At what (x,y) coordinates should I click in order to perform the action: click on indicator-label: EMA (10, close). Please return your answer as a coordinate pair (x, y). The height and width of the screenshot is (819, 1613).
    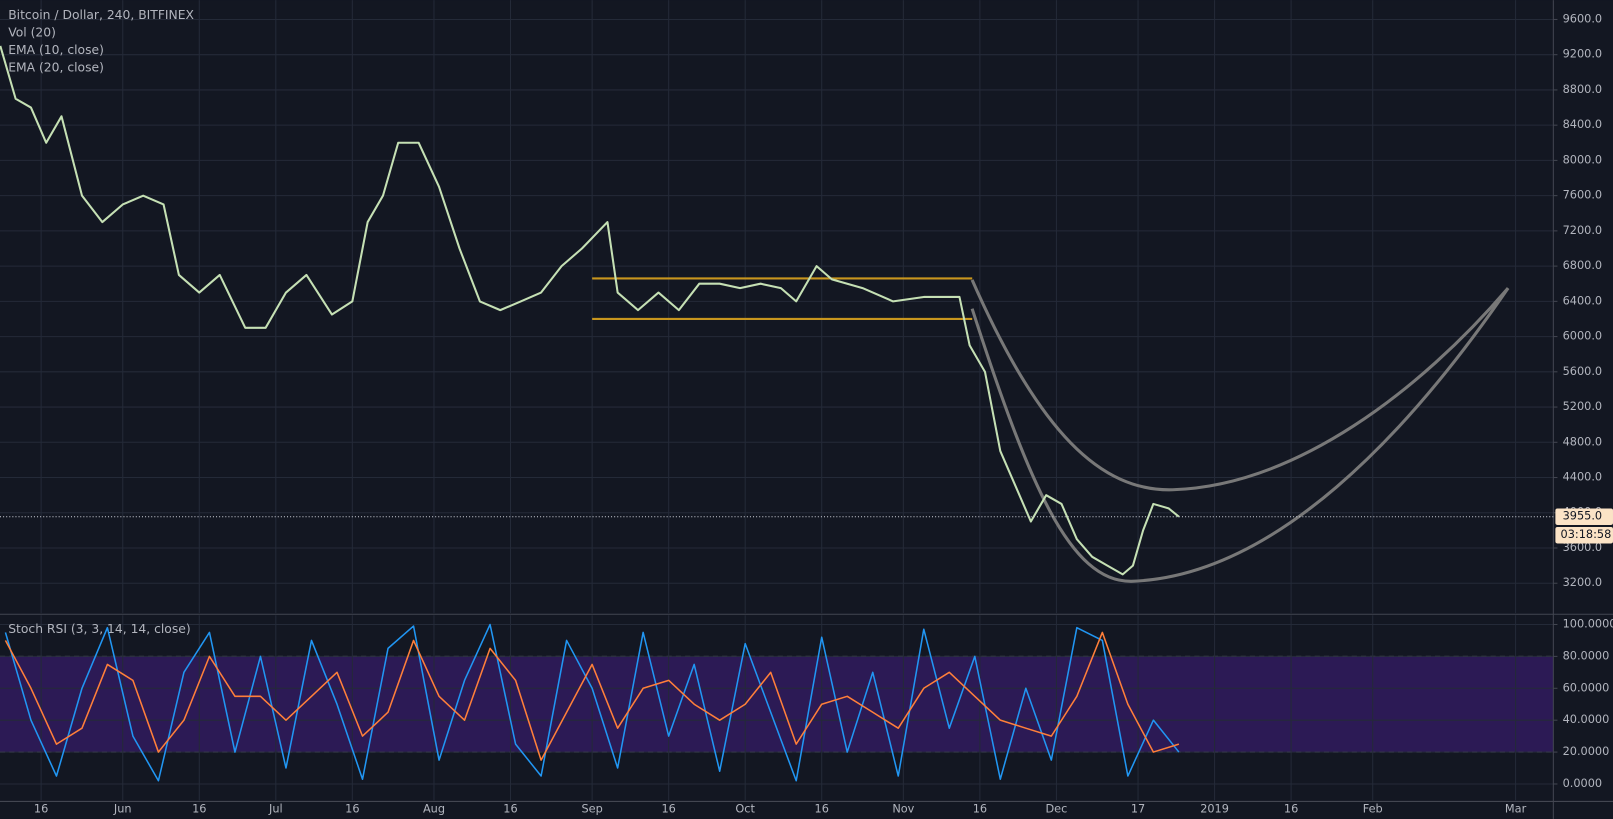
    Looking at the image, I should click on (56, 50).